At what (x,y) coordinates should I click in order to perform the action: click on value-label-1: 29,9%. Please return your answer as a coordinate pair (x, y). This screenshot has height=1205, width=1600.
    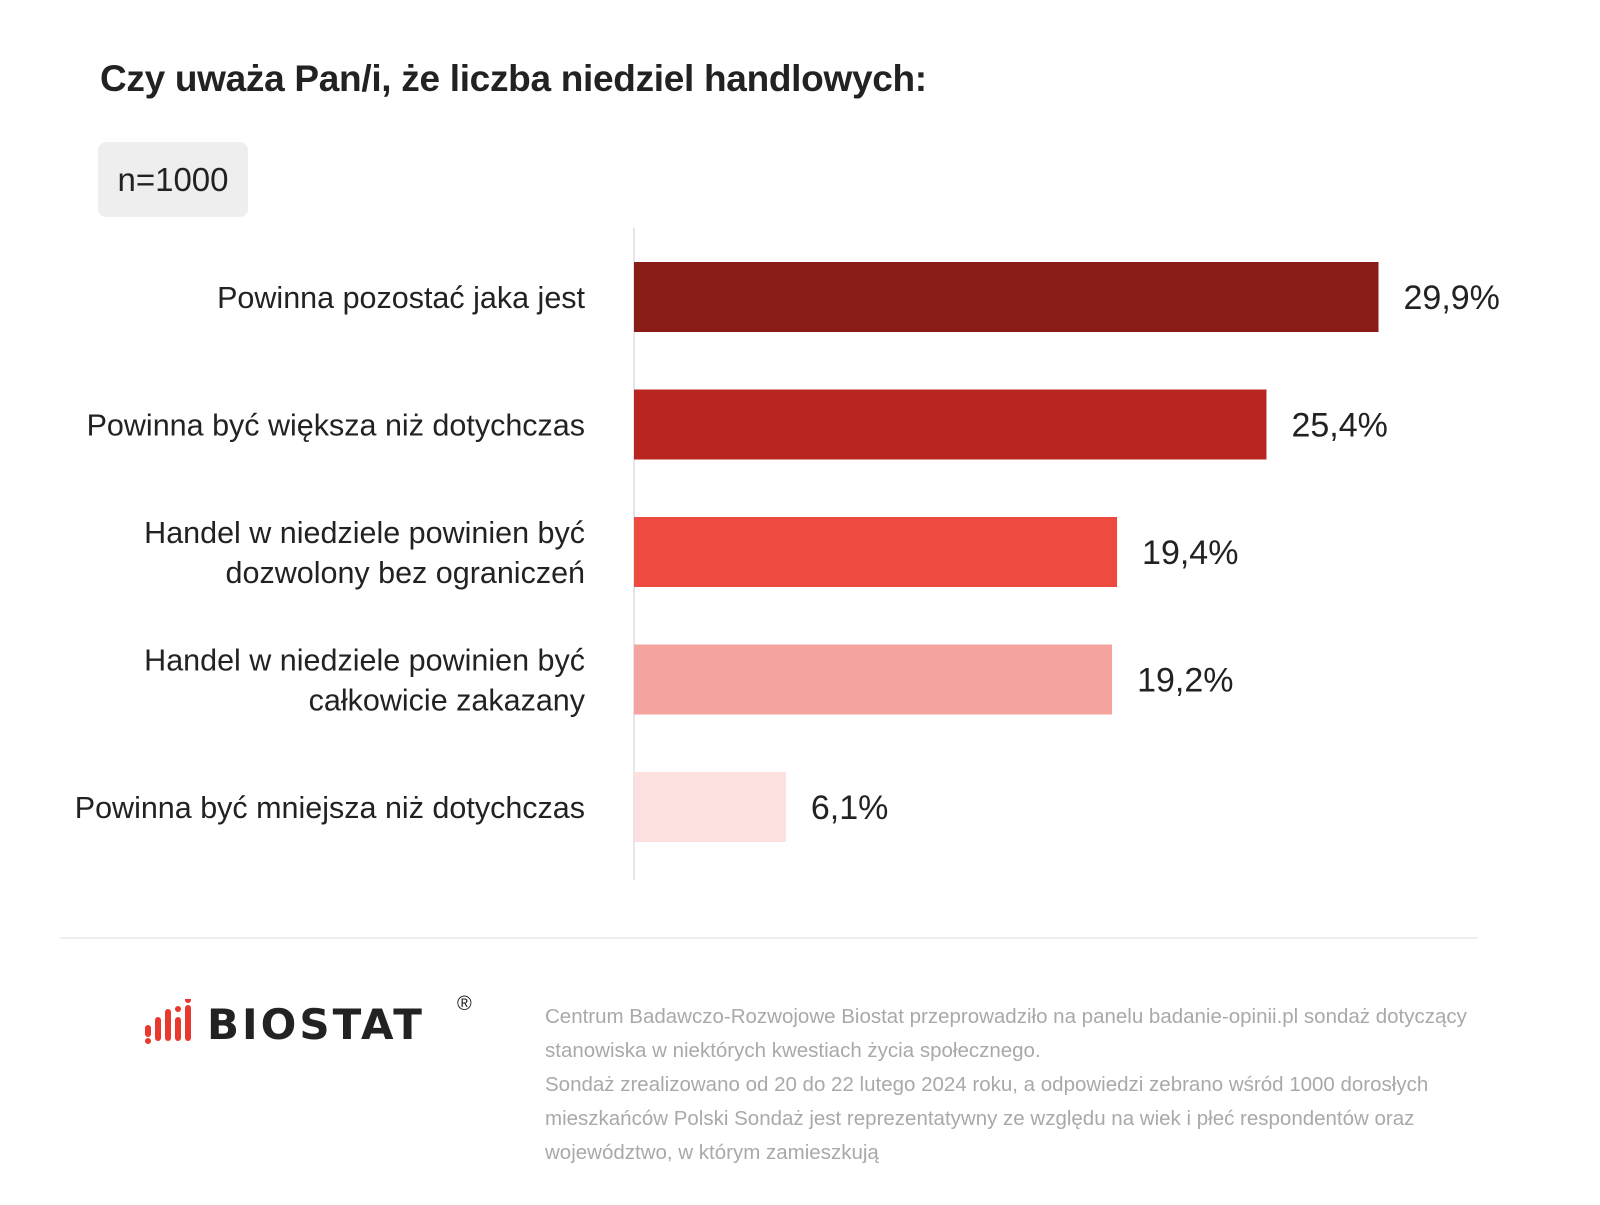
    Looking at the image, I should click on (1452, 298).